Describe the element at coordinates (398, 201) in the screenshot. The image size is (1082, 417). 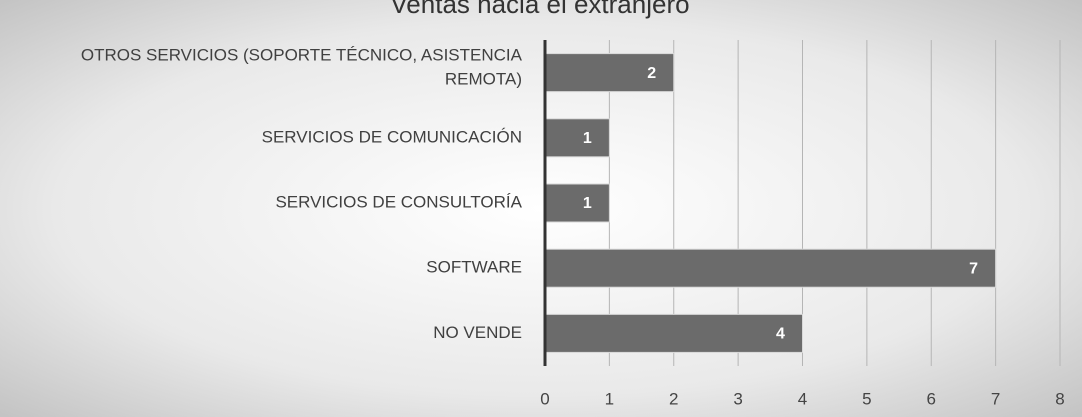
I see `y-tick-label: SERVICIOS DE CONSULTORÍA` at that location.